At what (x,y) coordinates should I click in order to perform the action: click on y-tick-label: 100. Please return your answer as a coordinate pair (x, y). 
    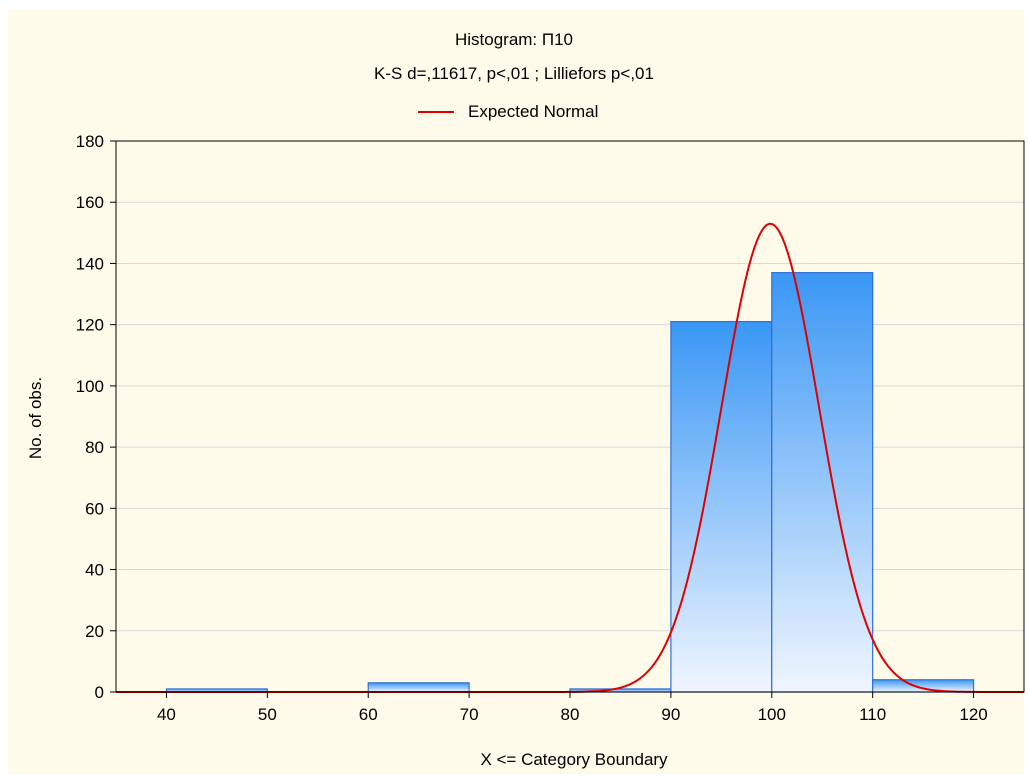
    Looking at the image, I should click on (90, 386).